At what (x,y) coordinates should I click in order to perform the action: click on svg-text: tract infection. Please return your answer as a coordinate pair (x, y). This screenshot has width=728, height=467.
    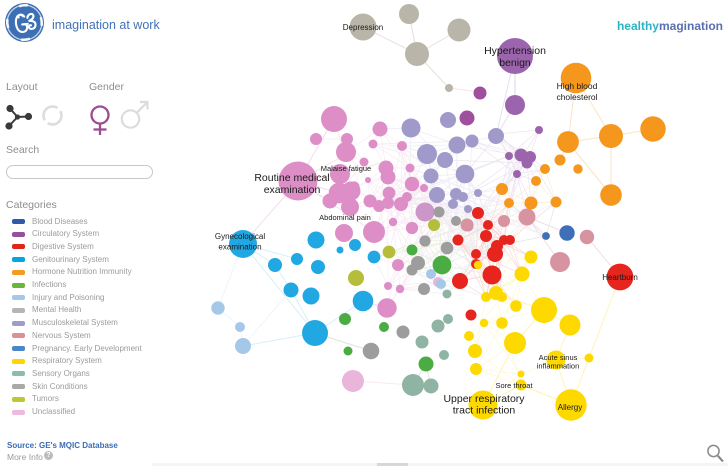
    Looking at the image, I should click on (484, 410).